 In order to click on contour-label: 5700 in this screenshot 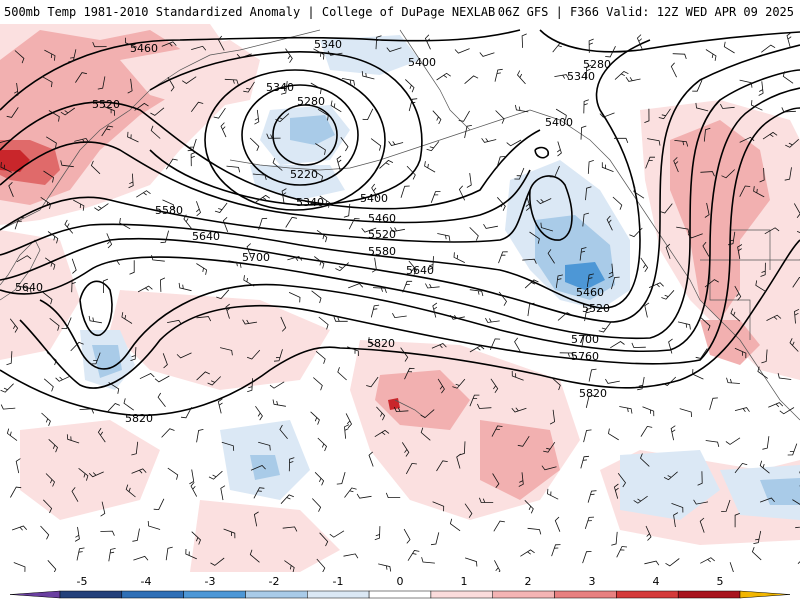, I will do `click(585, 339)`.